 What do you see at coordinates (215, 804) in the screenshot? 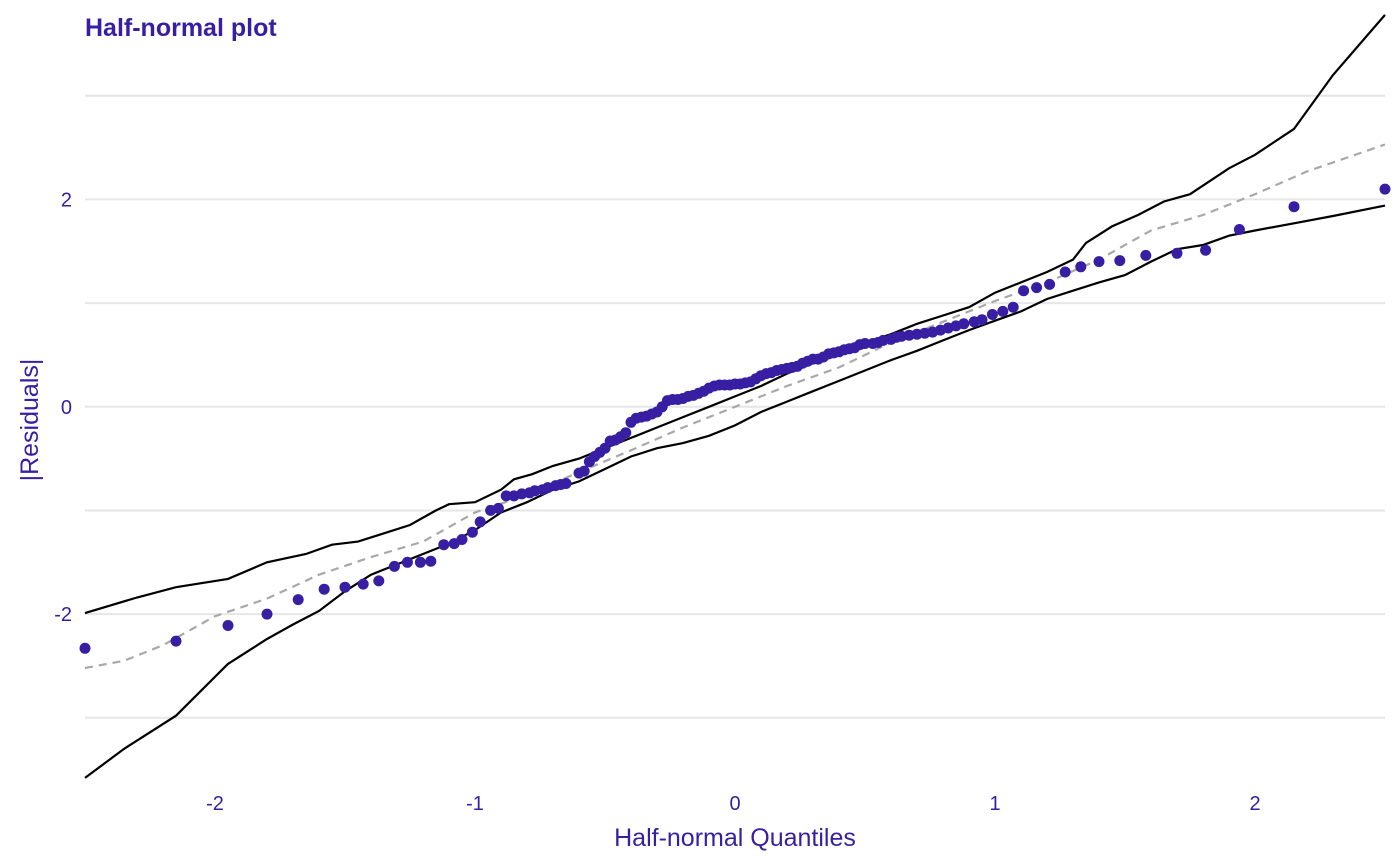
I see `x-tick-label: -2` at bounding box center [215, 804].